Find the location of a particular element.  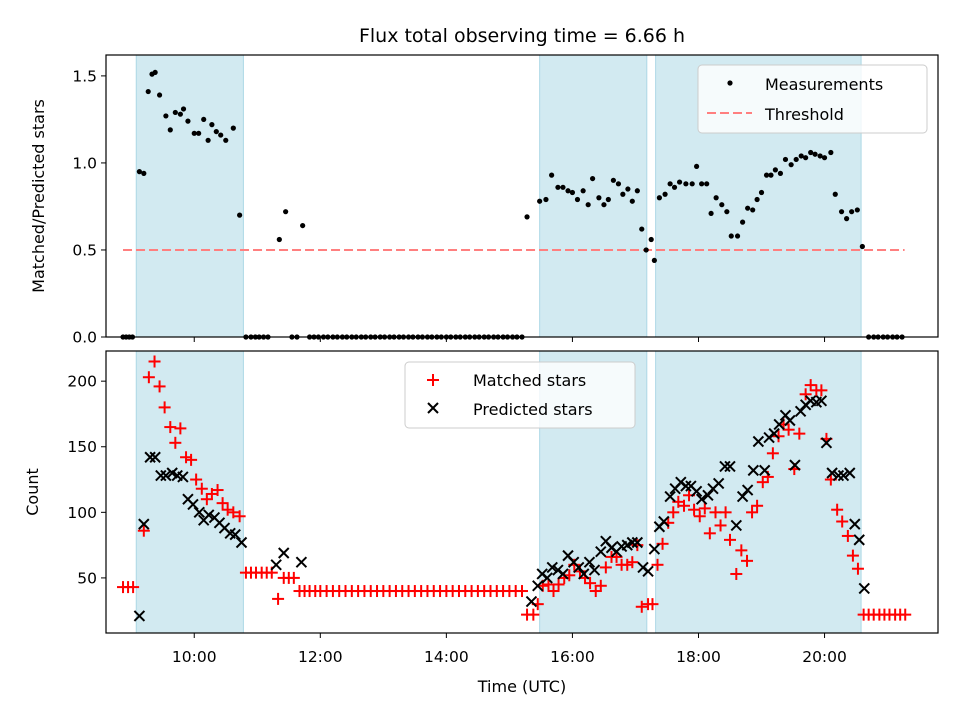

observing-window-band is located at coordinates (189, 196).